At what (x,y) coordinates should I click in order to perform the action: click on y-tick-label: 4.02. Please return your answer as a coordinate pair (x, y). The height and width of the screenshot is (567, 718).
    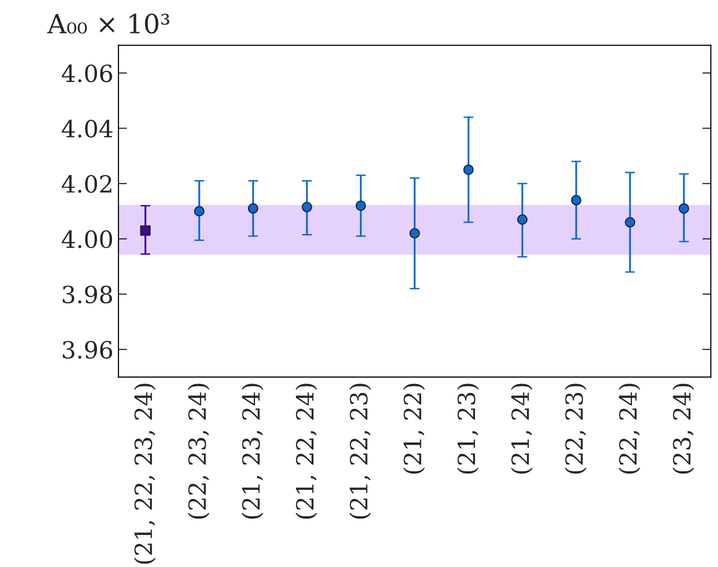
    Looking at the image, I should click on (87, 184).